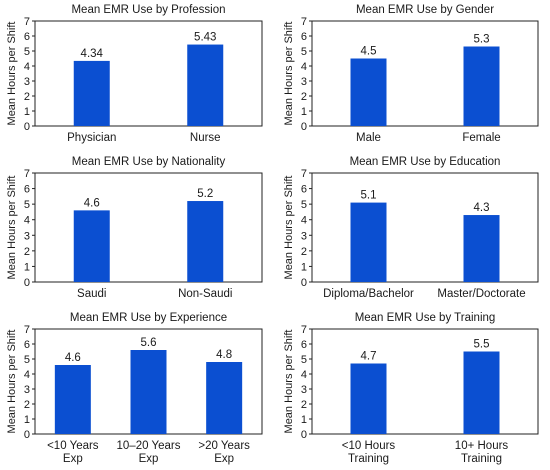 This screenshot has height=470, width=550. I want to click on data-label: 4.5, so click(369, 52).